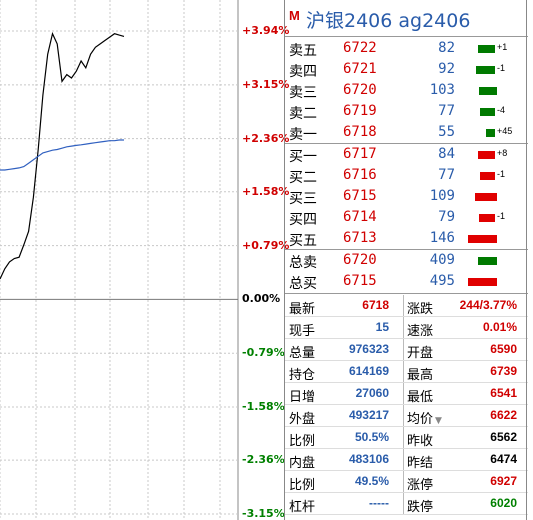 This screenshot has height=520, width=533. I want to click on level-volume: 92, so click(446, 69).